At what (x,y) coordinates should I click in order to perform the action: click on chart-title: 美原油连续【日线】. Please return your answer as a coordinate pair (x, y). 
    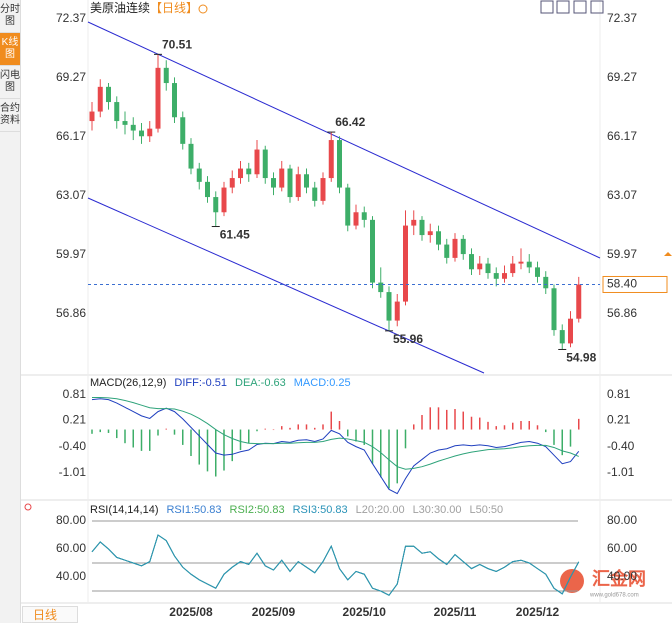
    Looking at the image, I should click on (144, 7).